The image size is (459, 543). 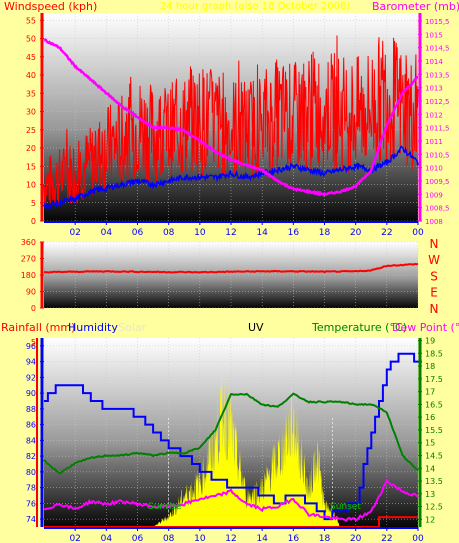 I want to click on baro-tick-label: 1009,5, so click(x=437, y=182).